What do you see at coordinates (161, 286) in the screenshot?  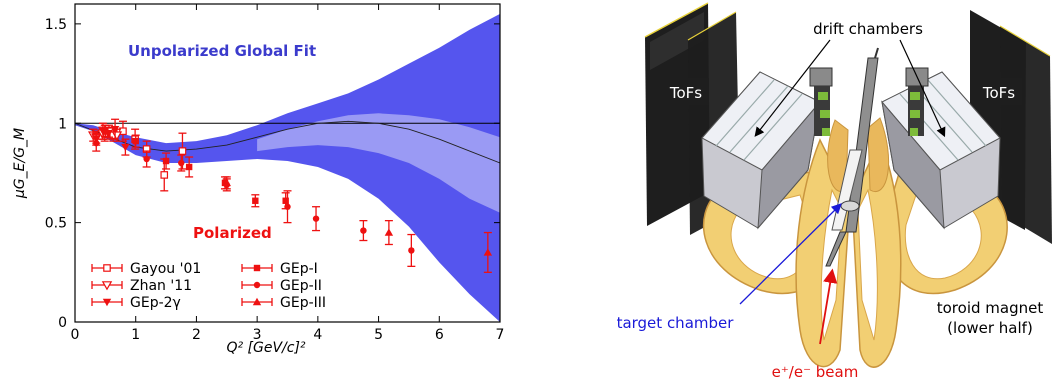 I see `legend-label: Zhan '11` at bounding box center [161, 286].